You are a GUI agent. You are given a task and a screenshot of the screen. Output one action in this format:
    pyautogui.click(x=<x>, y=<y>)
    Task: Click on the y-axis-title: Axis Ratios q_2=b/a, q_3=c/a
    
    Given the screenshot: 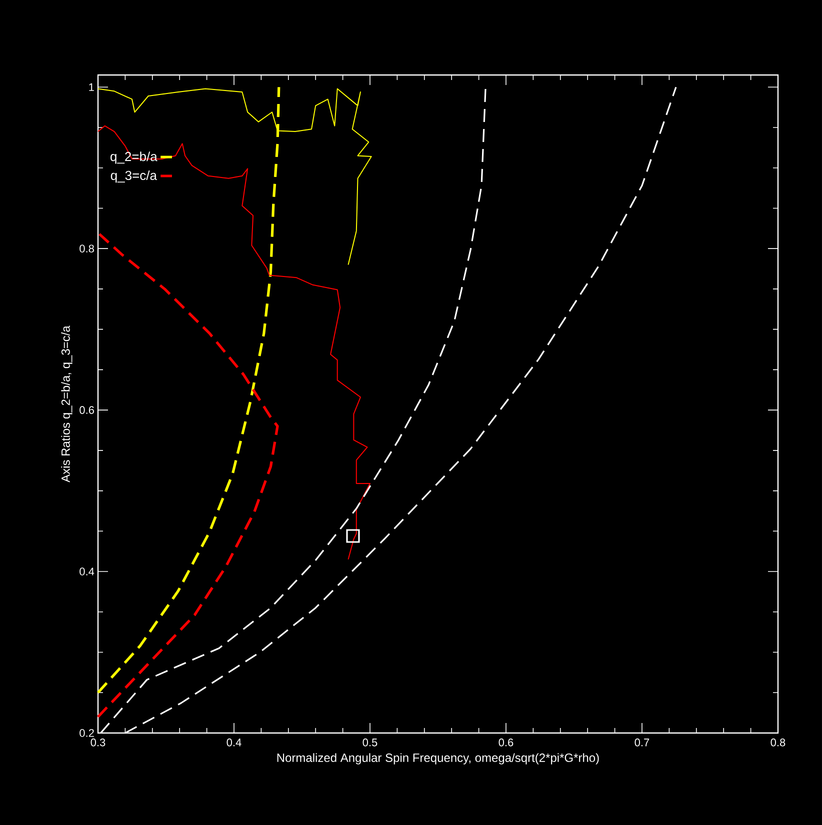 What is the action you would take?
    pyautogui.click(x=66, y=404)
    